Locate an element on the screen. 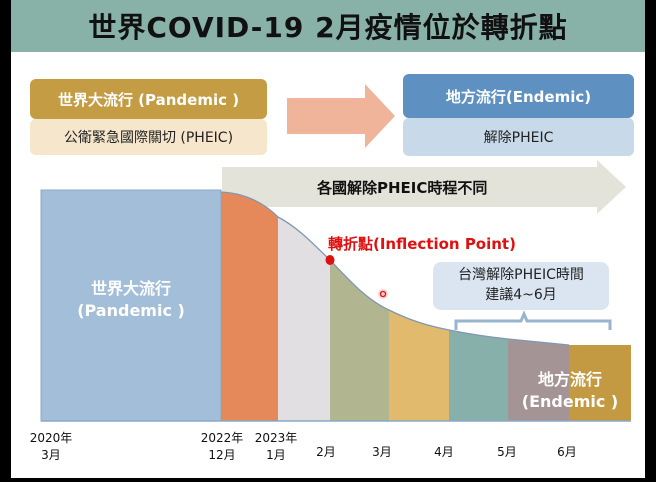  x-tick-apr: 4月 is located at coordinates (444, 444).